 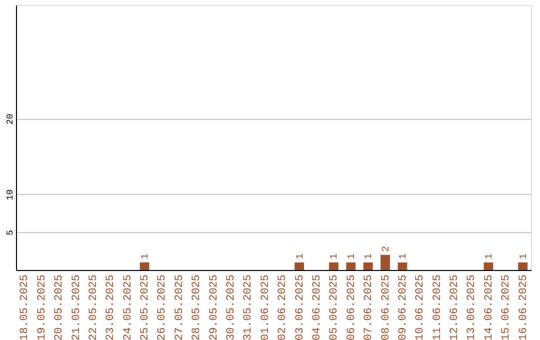 I want to click on x-tick-label: 01.06.2025, so click(x=266, y=307).